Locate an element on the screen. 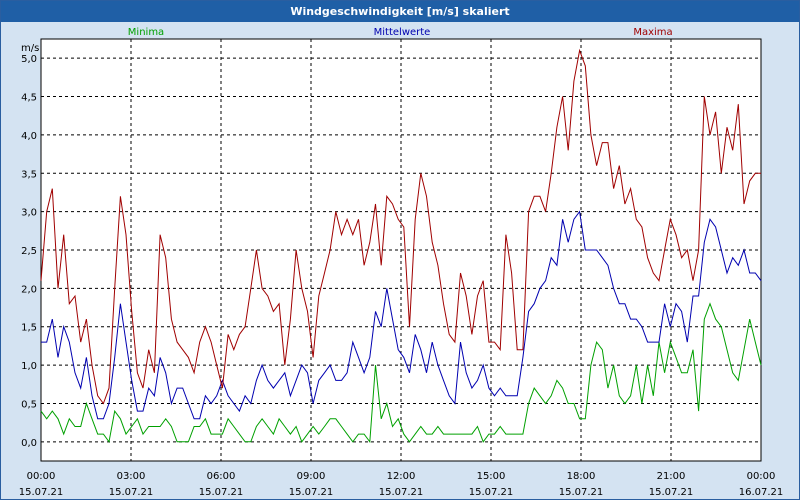 The height and width of the screenshot is (500, 800). x-tick-date: 16.07.21 is located at coordinates (761, 492).